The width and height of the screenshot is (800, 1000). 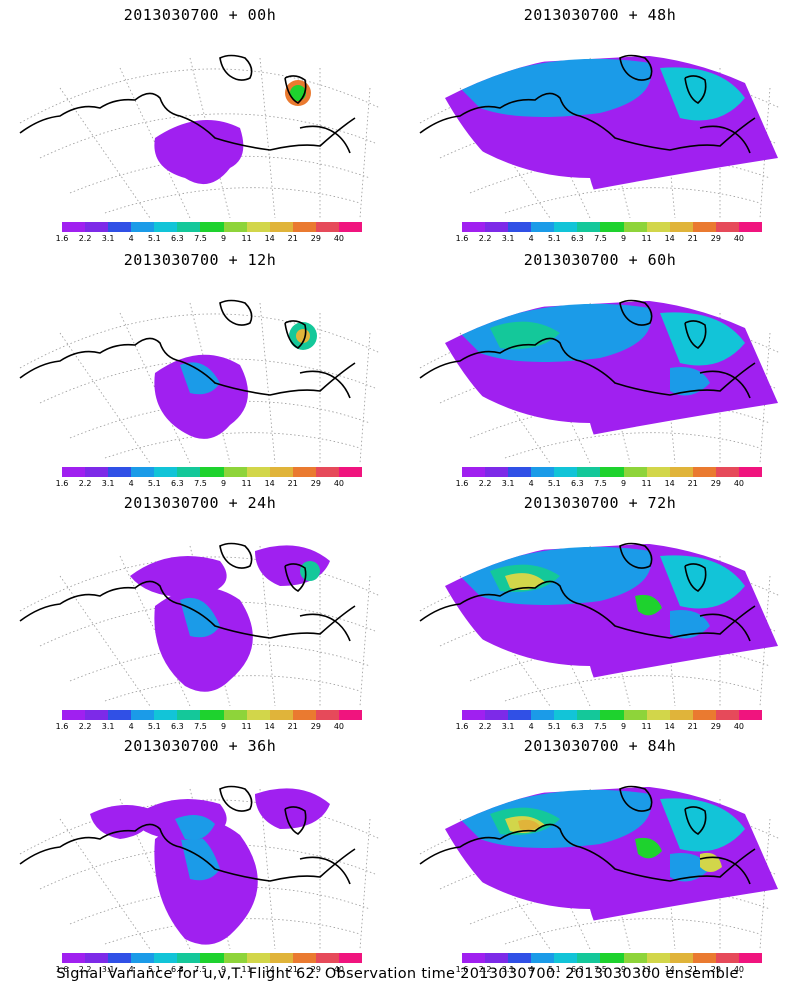 What do you see at coordinates (600, 746) in the screenshot?
I see `panel-title: 2013030700 + 84h` at bounding box center [600, 746].